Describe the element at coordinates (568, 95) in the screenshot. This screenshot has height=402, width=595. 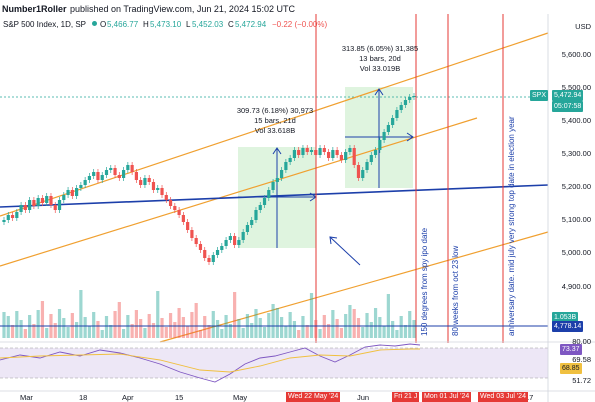
I see `last-price-tag: 5,472.94` at that location.